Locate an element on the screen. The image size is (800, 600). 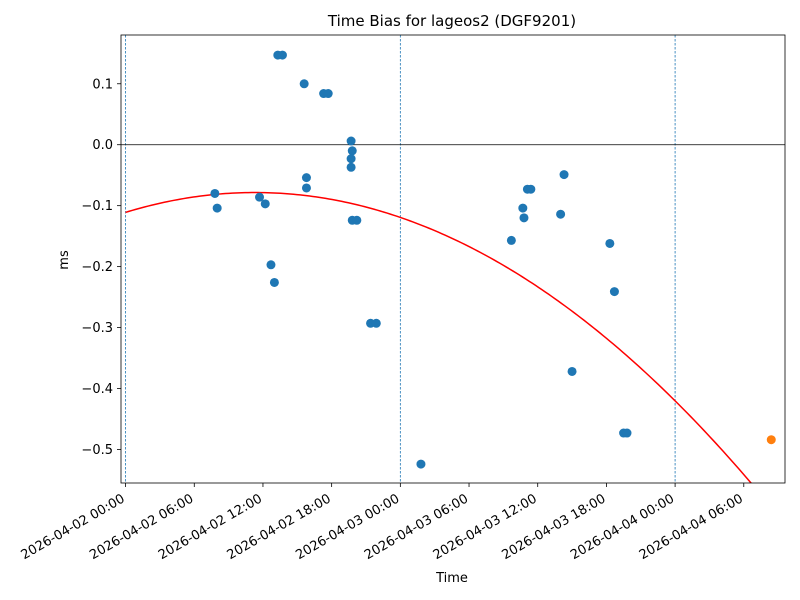
chart-title: Time Bias for lageos2 (DGF9201) is located at coordinates (451, 21).